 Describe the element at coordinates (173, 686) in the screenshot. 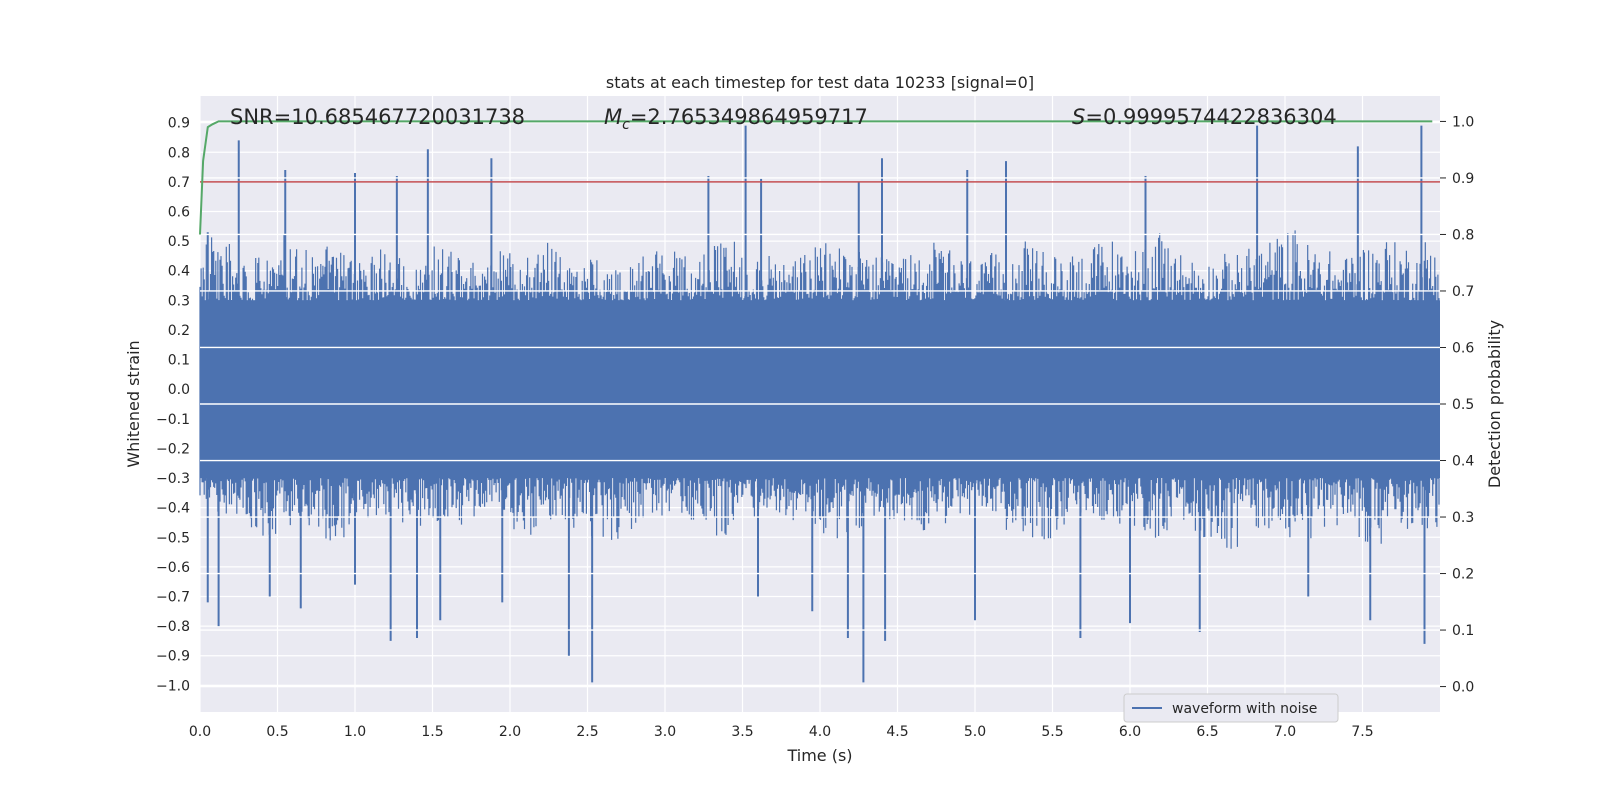

I see `y-tick-label: −1.0` at that location.